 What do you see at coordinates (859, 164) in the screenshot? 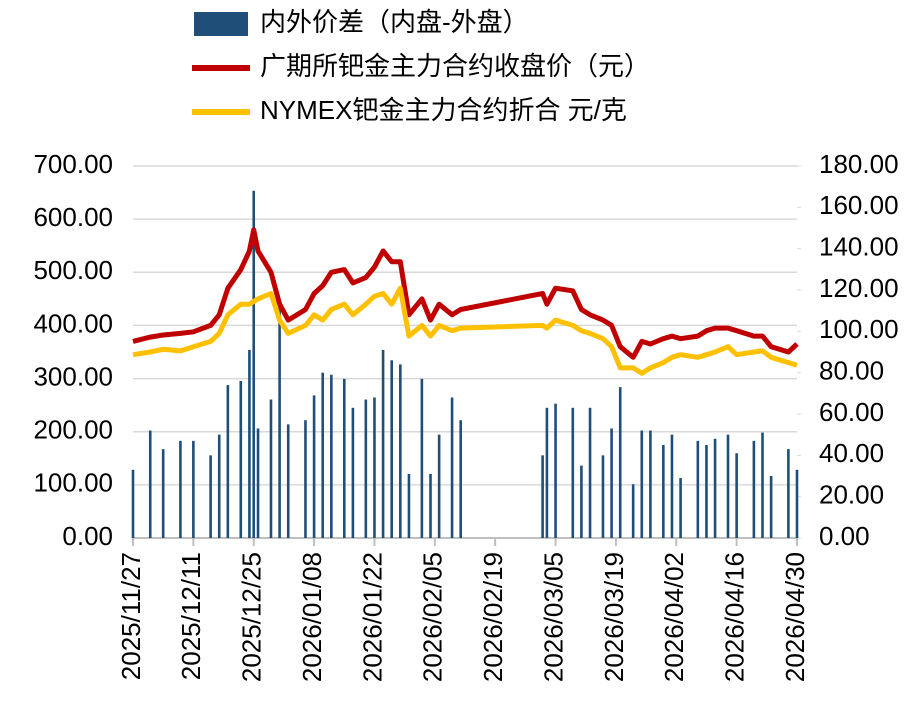
I see `y2-tick-label: 180.00` at bounding box center [859, 164].